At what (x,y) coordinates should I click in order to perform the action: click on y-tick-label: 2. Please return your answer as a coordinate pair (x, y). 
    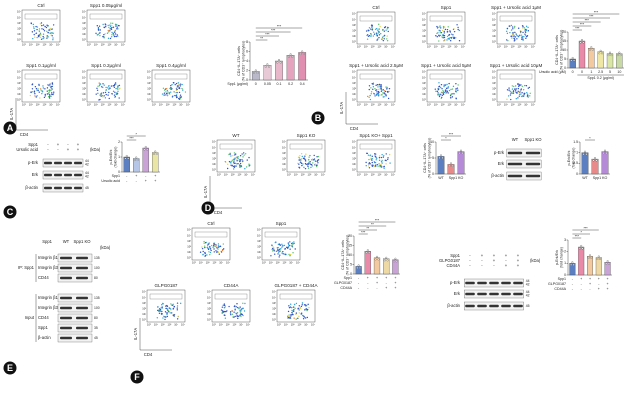
    Looking at the image, I should click on (247, 70).